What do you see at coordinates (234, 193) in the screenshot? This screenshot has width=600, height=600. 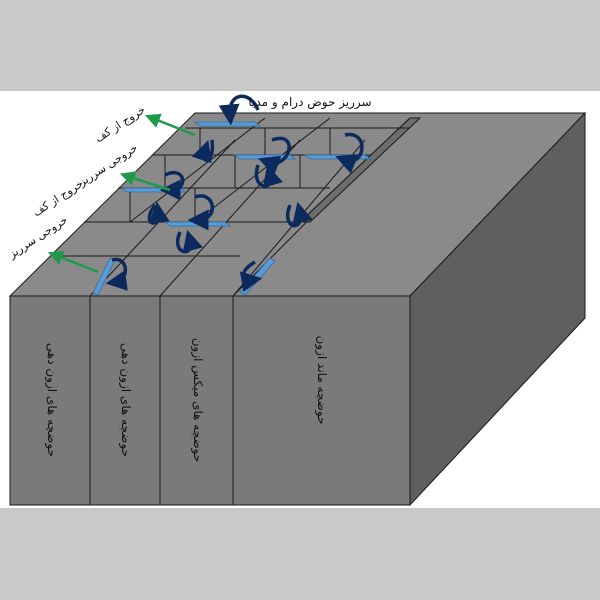 I see `flow-arrows` at bounding box center [234, 193].